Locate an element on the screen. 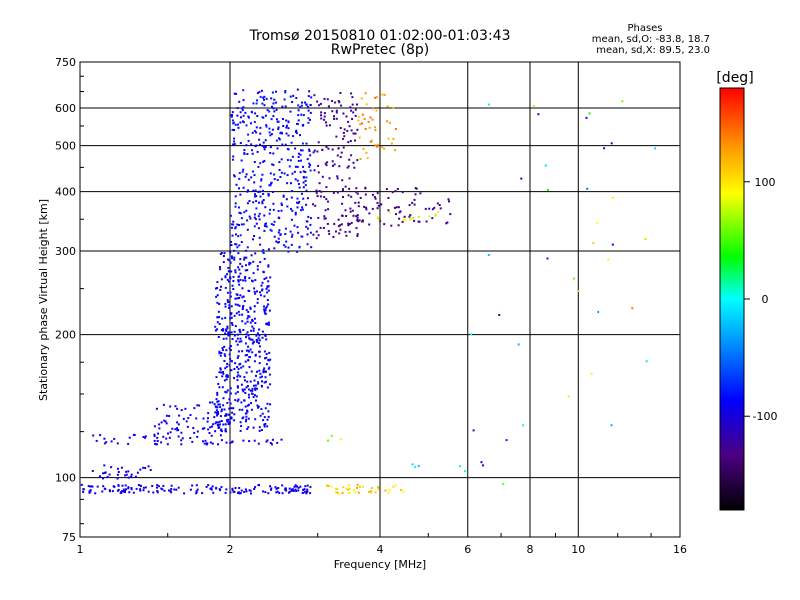 This screenshot has height=600, width=800. colorbar-label: [deg] is located at coordinates (734, 78).